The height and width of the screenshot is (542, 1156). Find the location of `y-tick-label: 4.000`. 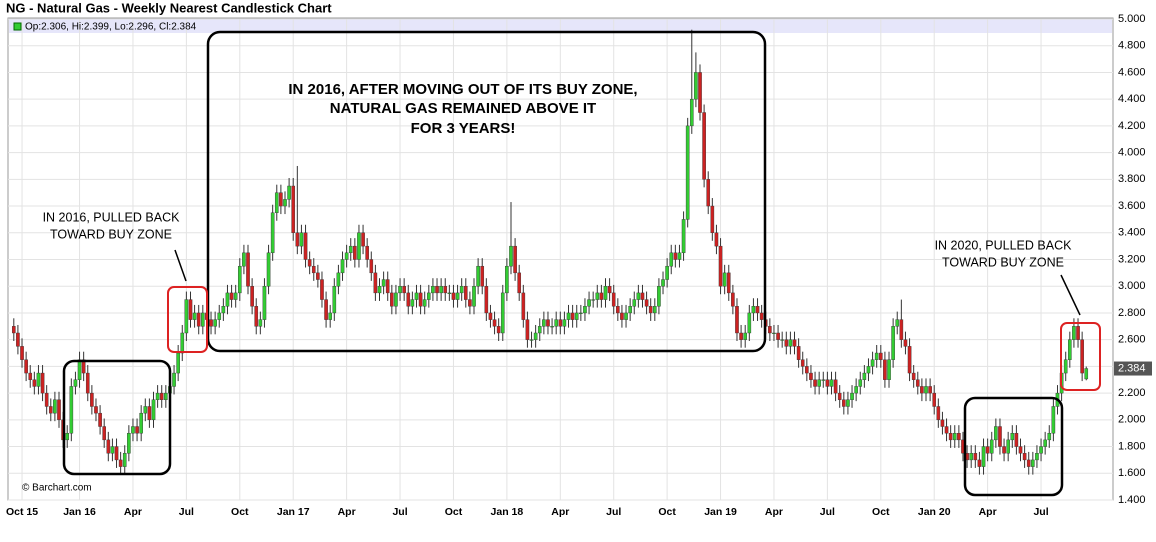

y-tick-label: 4.000 is located at coordinates (1132, 153).